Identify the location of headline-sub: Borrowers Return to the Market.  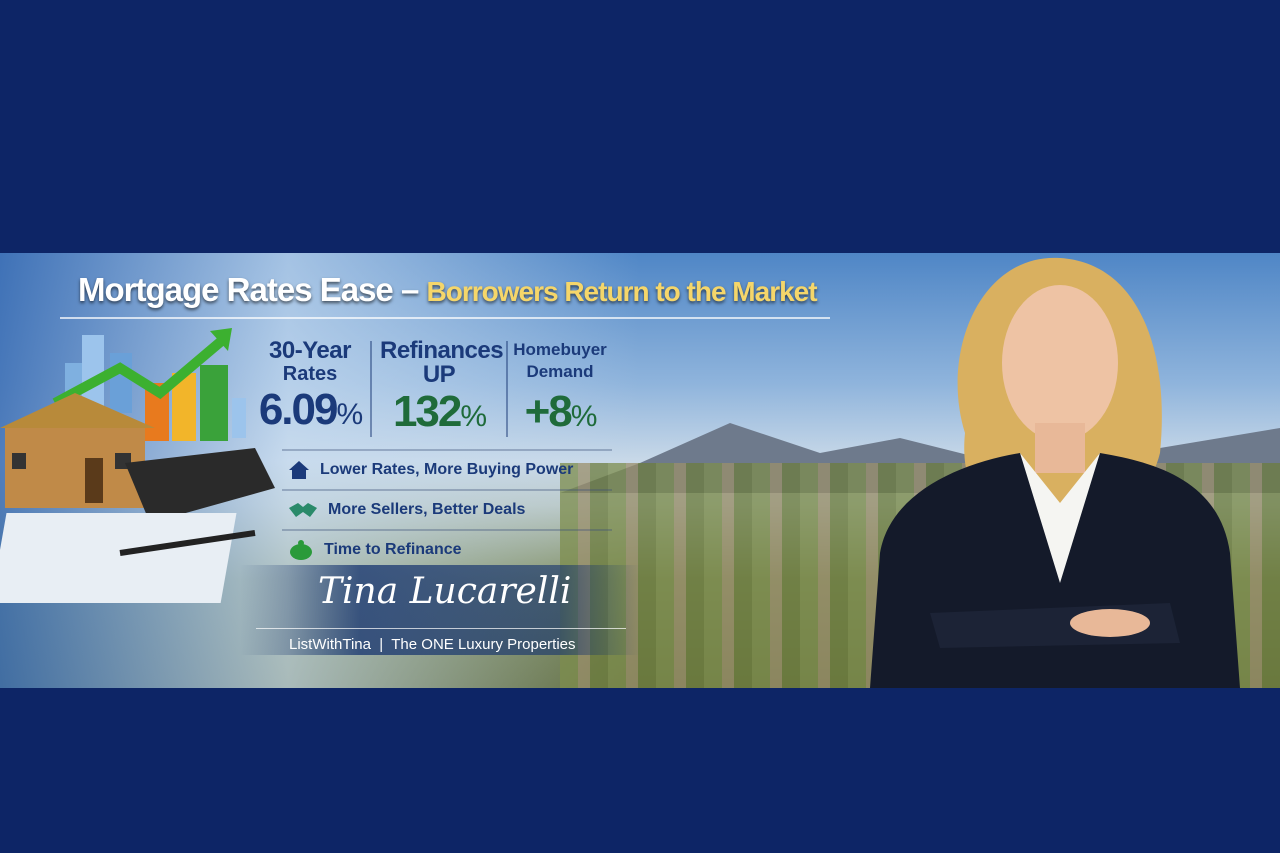
(622, 291).